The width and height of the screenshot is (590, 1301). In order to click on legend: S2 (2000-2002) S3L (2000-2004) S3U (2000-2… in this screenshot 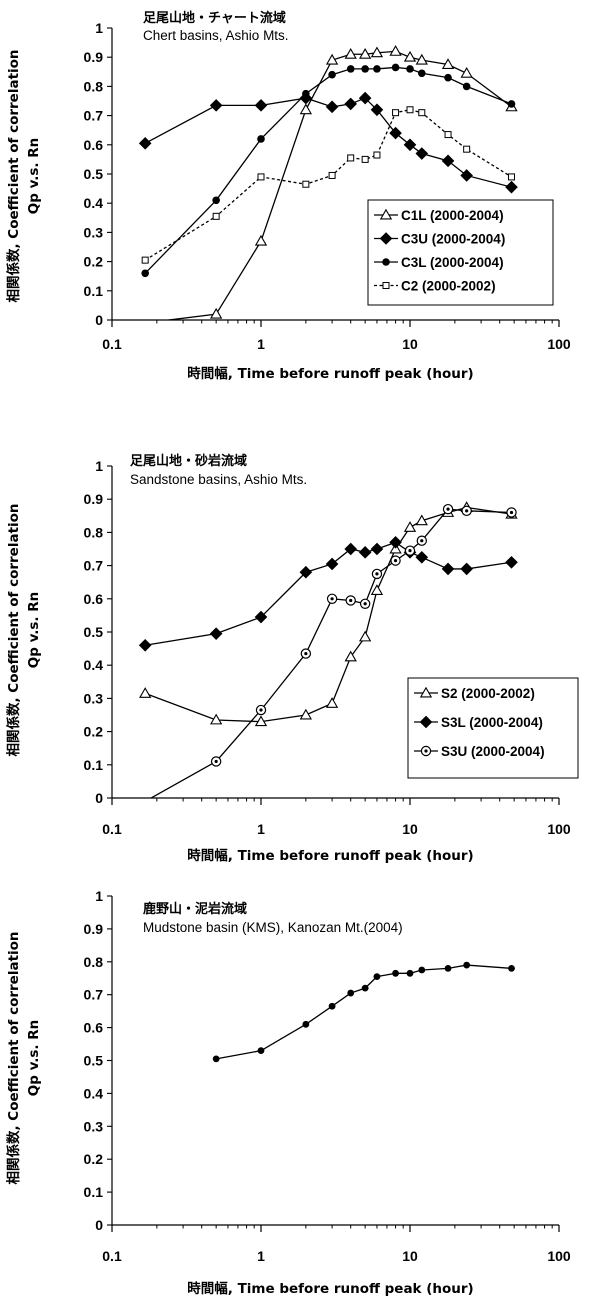, I will do `click(493, 728)`.